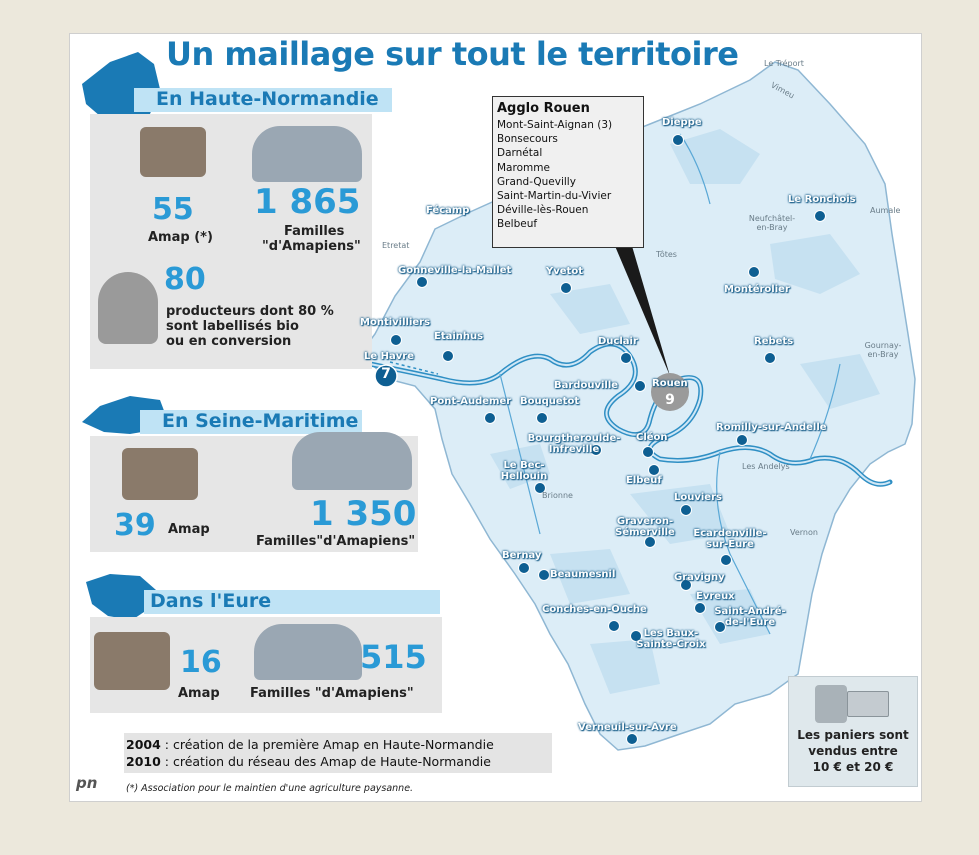 The image size is (979, 855). I want to click on city-label-elbeuf: Elbeuf, so click(644, 480).